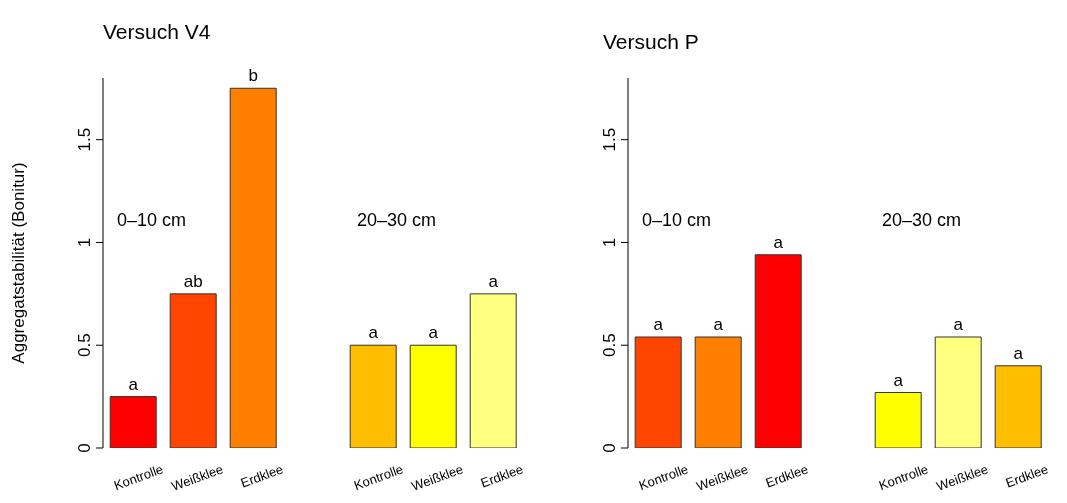 Image resolution: width=1067 pixels, height=503 pixels. What do you see at coordinates (157, 32) in the screenshot?
I see `chart-title: Versuch V4` at bounding box center [157, 32].